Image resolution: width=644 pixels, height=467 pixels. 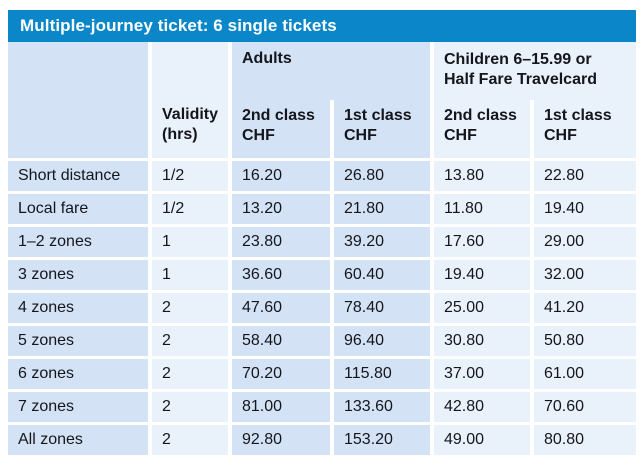 What do you see at coordinates (585, 275) in the screenshot?
I see `child-1st-price: 32.00` at bounding box center [585, 275].